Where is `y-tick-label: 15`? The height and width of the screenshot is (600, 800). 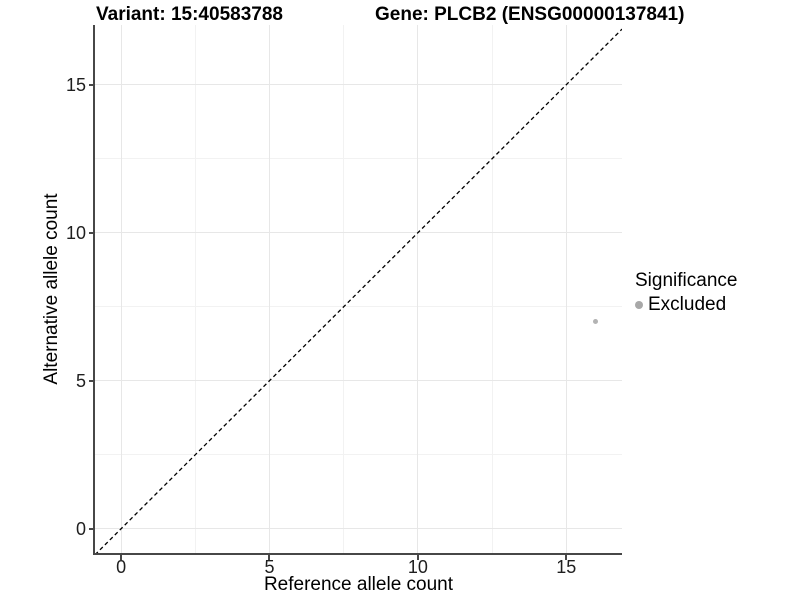
y-tick-label: 15 is located at coordinates (75, 84).